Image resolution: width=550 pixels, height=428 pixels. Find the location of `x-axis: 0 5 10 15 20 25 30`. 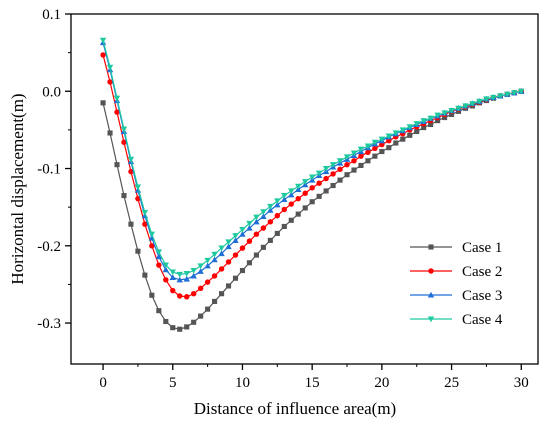

x-axis: 0 5 10 15 20 25 30 is located at coordinates (314, 377).